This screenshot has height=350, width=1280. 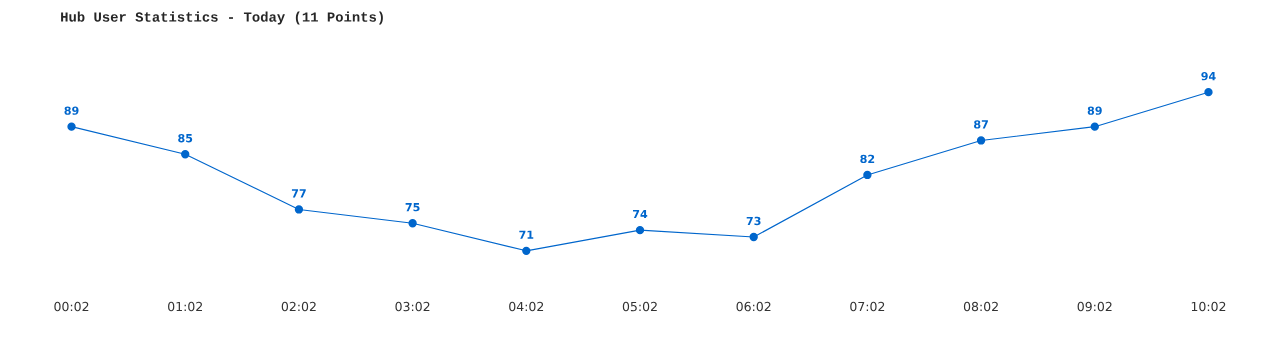 What do you see at coordinates (298, 306) in the screenshot?
I see `x-tick-label: 02:02` at bounding box center [298, 306].